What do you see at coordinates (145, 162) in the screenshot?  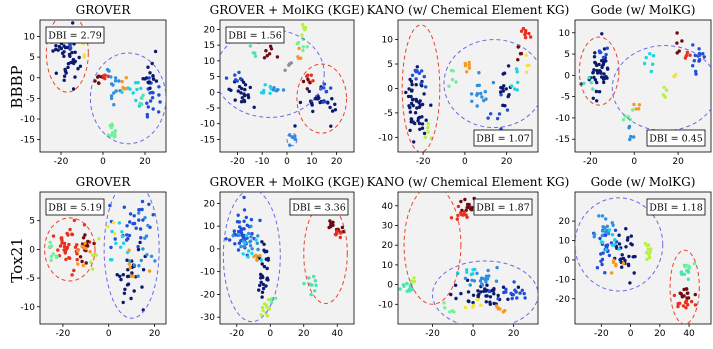 I see `x-tick-label: 20` at bounding box center [145, 162].